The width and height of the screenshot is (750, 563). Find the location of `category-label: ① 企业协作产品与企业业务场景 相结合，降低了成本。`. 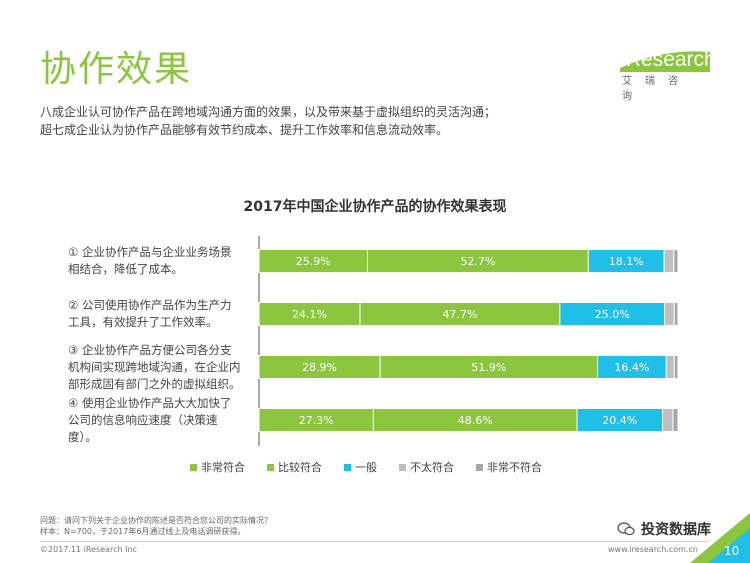

category-label: ① 企业协作产品与企业业务场景 相结合，降低了成本。 is located at coordinates (157, 261).